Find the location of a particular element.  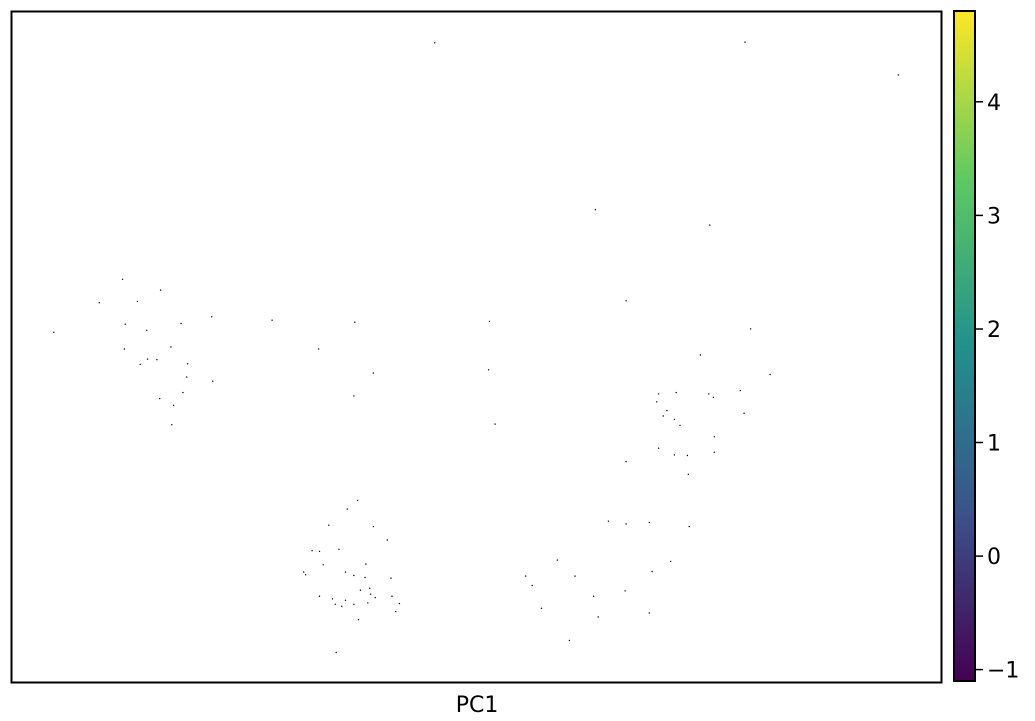

colorbar-ticks: 4 3 2 1 0 −1 is located at coordinates (997, 387).